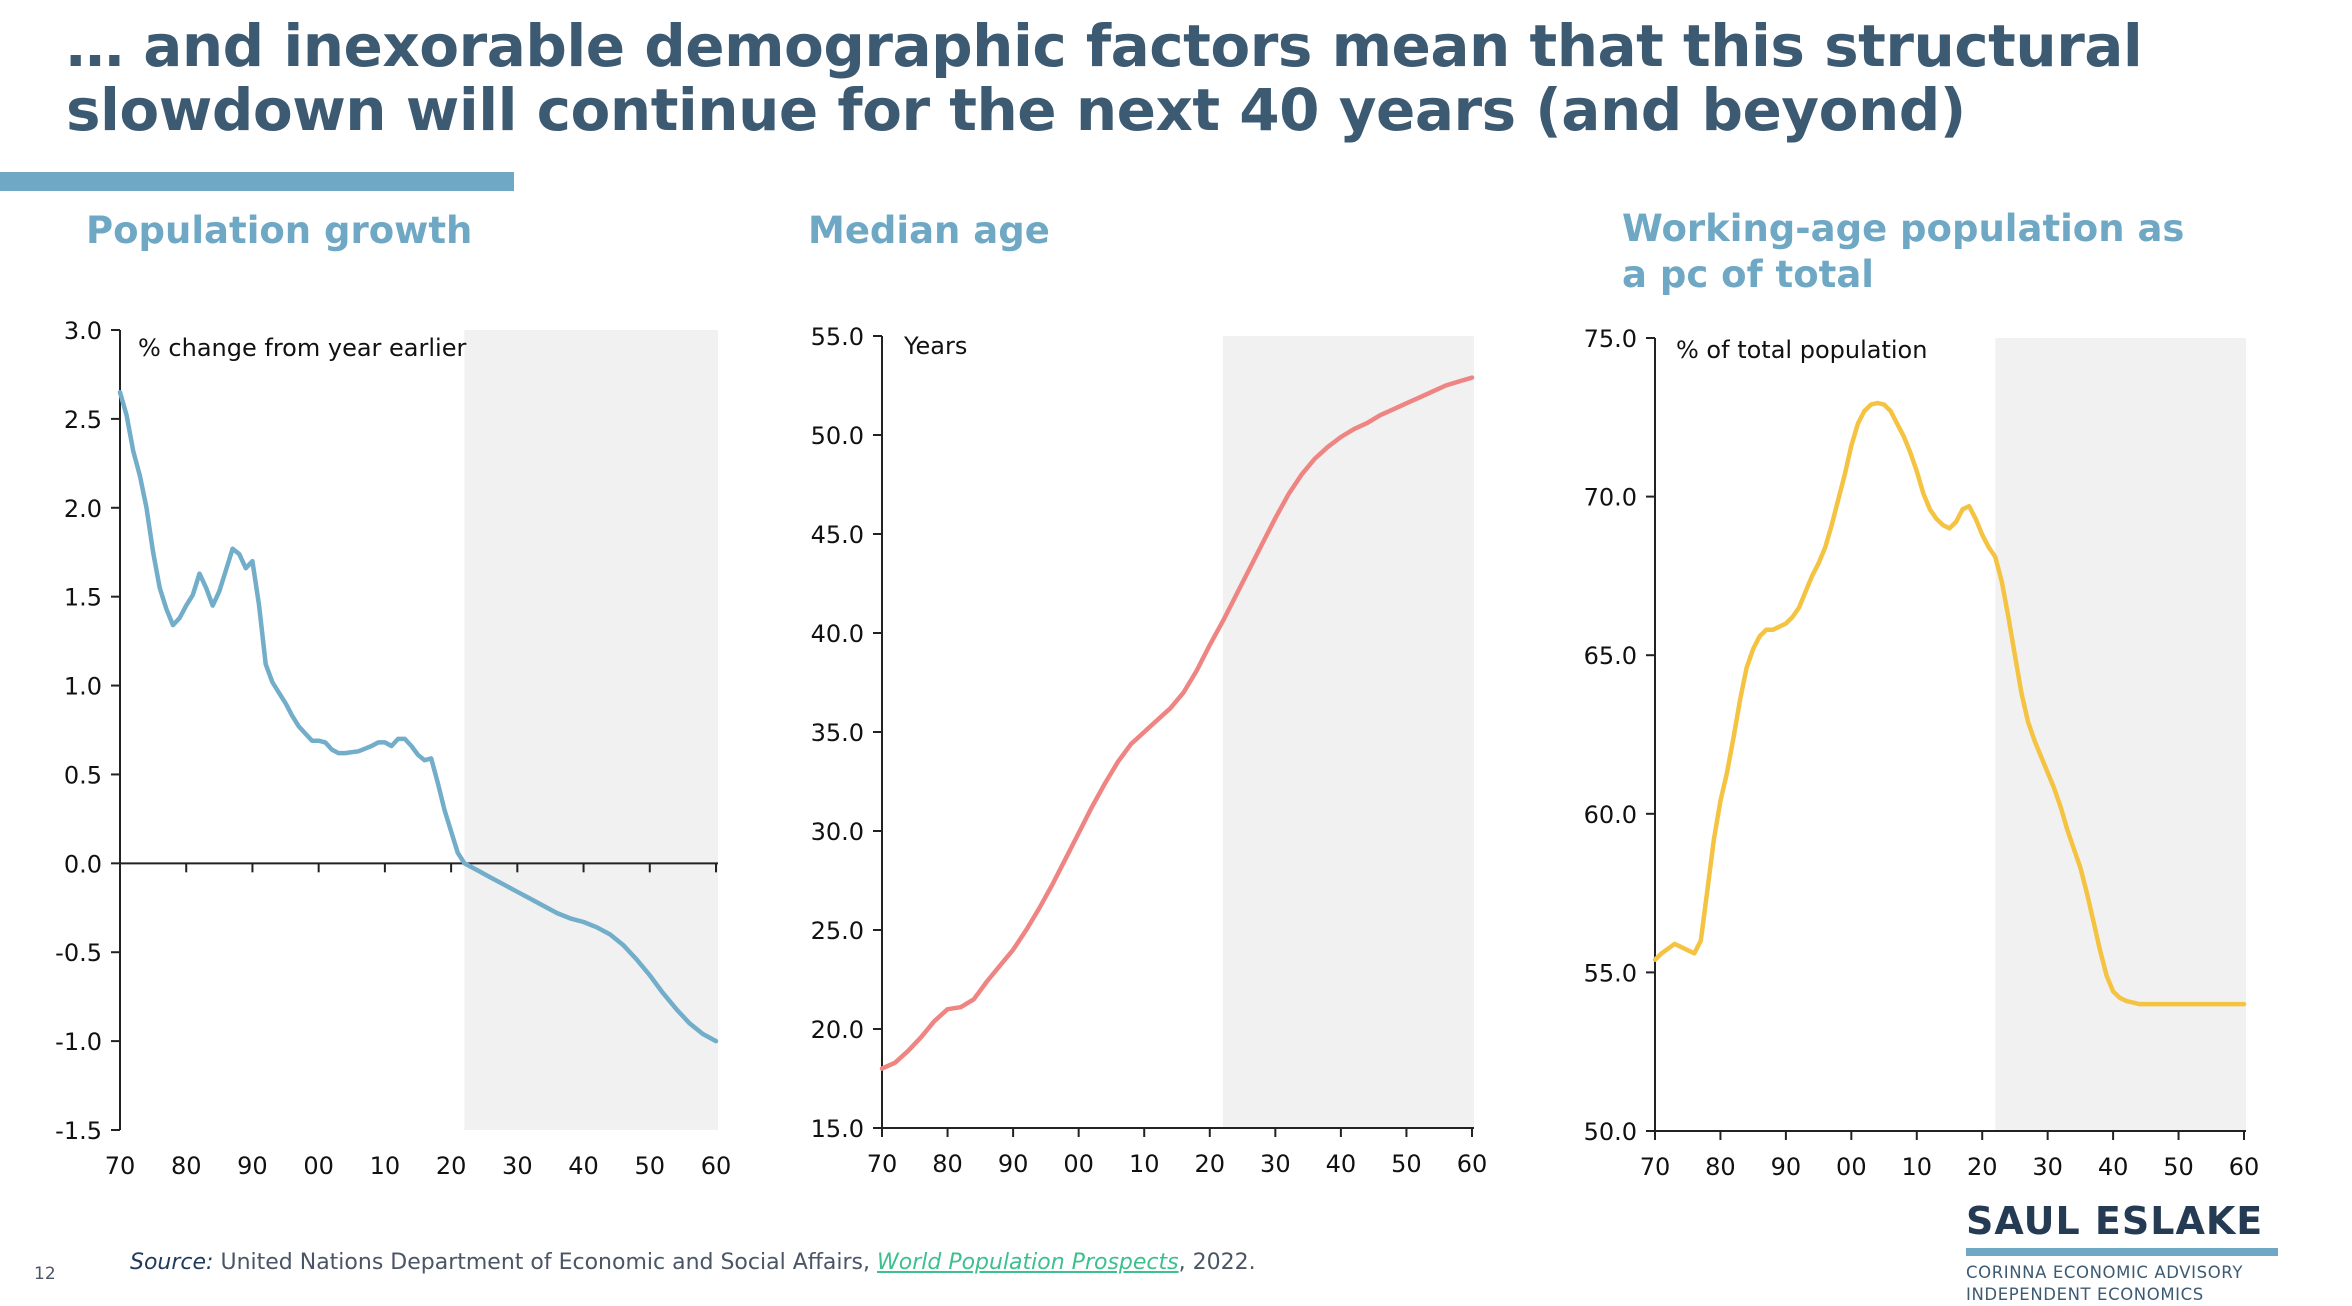 Image resolution: width=2352 pixels, height=1306 pixels. What do you see at coordinates (1610, 656) in the screenshot?
I see `y-tick-label: 65.0` at bounding box center [1610, 656].